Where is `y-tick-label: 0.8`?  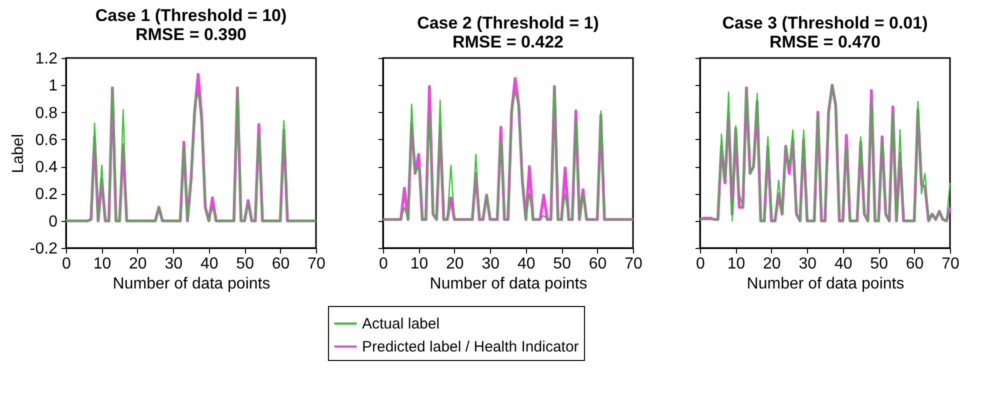
y-tick-label: 0.8 is located at coordinates (46, 113).